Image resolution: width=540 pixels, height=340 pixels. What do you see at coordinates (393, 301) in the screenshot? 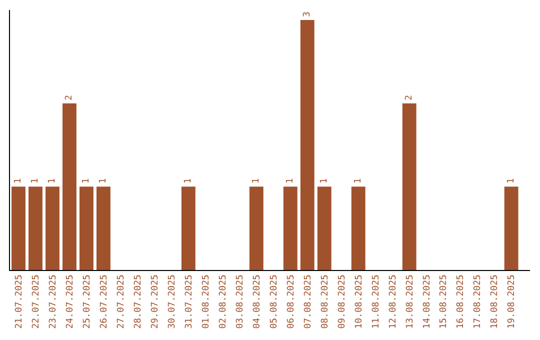
I see `x-tick-label: 12.08.2025` at bounding box center [393, 301].